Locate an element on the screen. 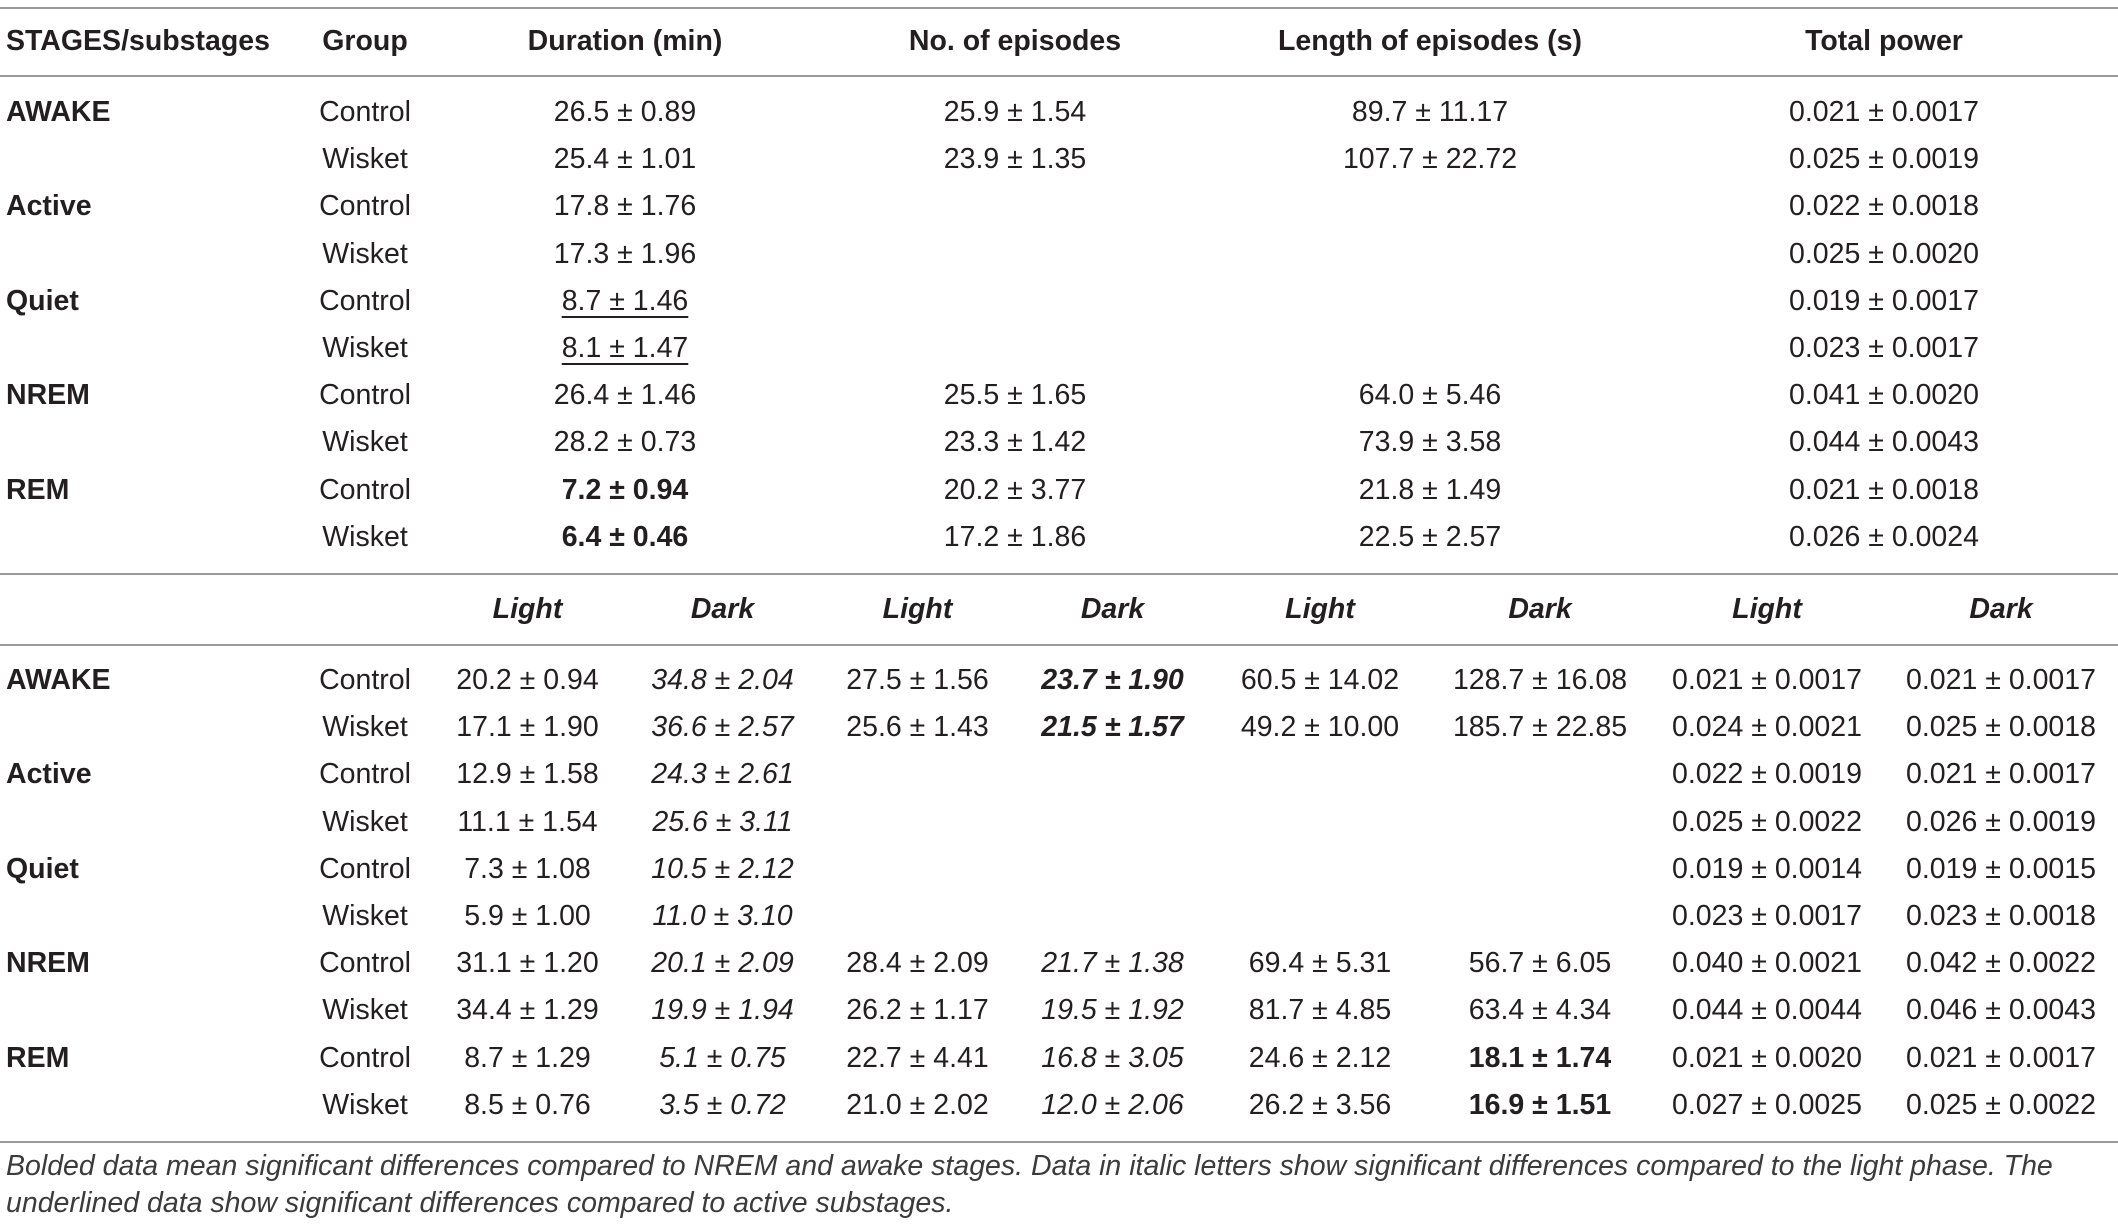  duration-light-value: 11.1 ± 1.54 is located at coordinates (527, 821).